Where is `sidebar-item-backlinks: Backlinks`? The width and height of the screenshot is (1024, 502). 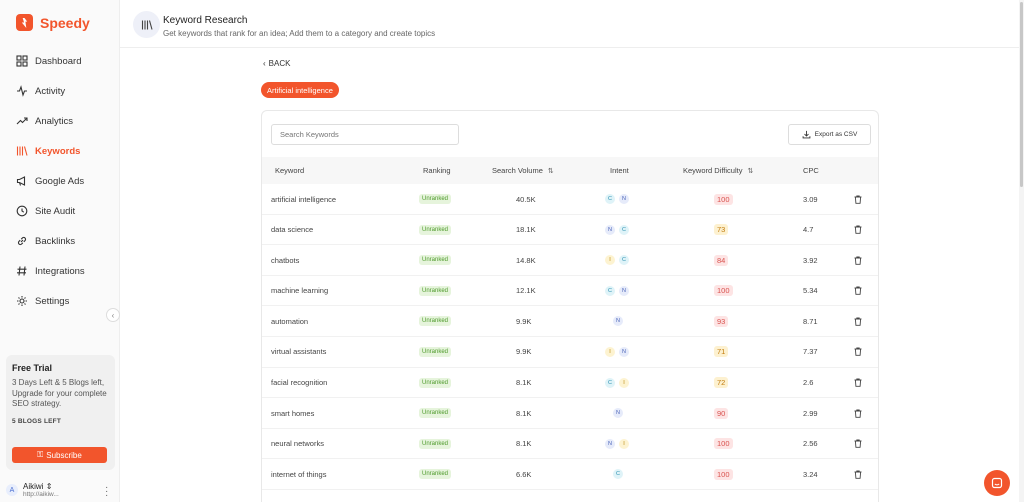 sidebar-item-backlinks: Backlinks is located at coordinates (50, 241).